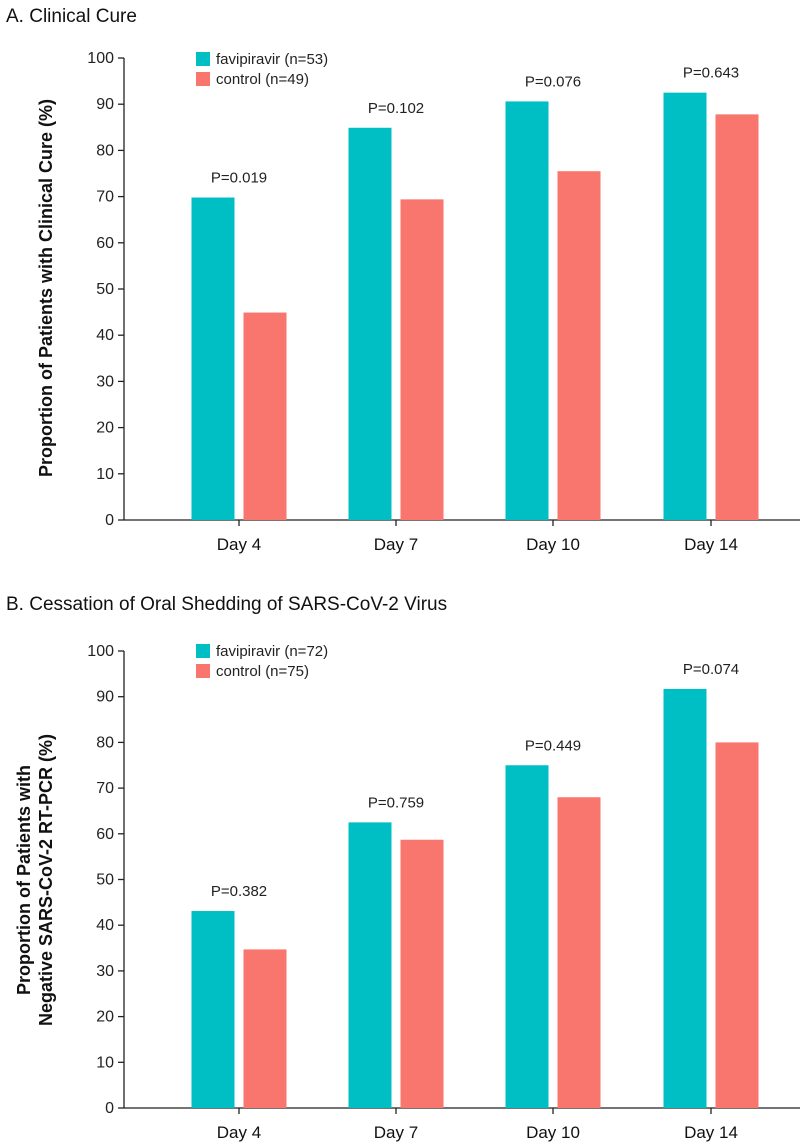 This screenshot has width=800, height=1146. Describe the element at coordinates (396, 802) in the screenshot. I see `p-value-label: P=0.759` at that location.